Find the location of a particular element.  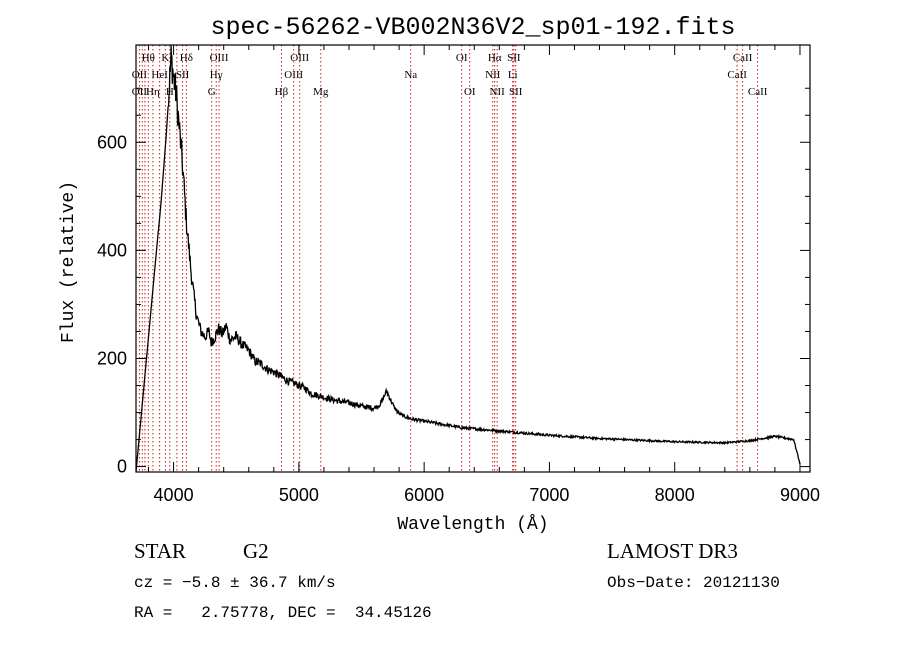

line-label-13: OIII is located at coordinates (293, 75).